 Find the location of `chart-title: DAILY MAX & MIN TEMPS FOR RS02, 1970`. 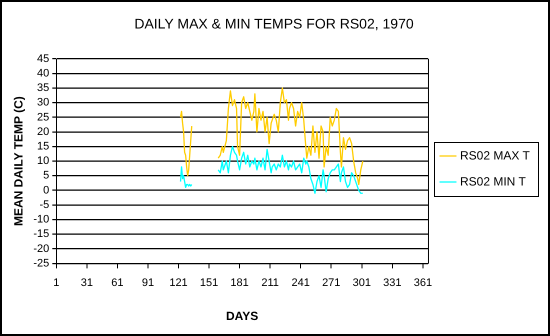

chart-title: DAILY MAX & MIN TEMPS FOR RS02, 1970 is located at coordinates (274, 23).